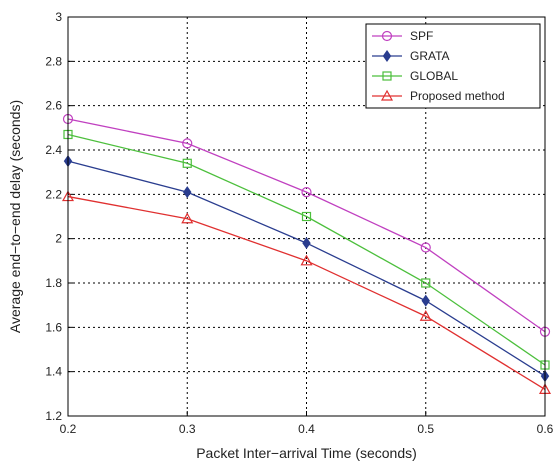 The height and width of the screenshot is (466, 556). I want to click on y-tick-label: 1.2, so click(53, 416).